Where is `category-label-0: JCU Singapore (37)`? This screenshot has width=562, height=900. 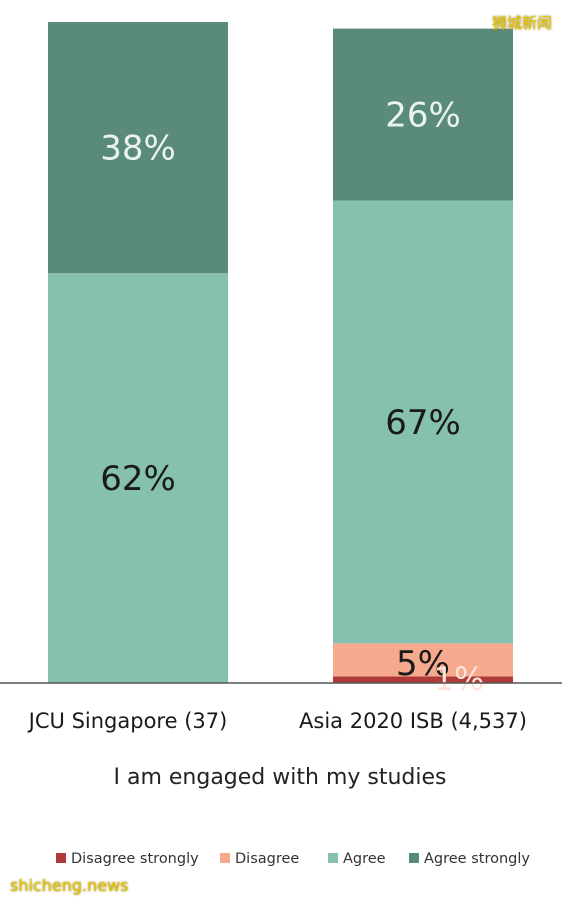 category-label-0: JCU Singapore (37) is located at coordinates (127, 721).